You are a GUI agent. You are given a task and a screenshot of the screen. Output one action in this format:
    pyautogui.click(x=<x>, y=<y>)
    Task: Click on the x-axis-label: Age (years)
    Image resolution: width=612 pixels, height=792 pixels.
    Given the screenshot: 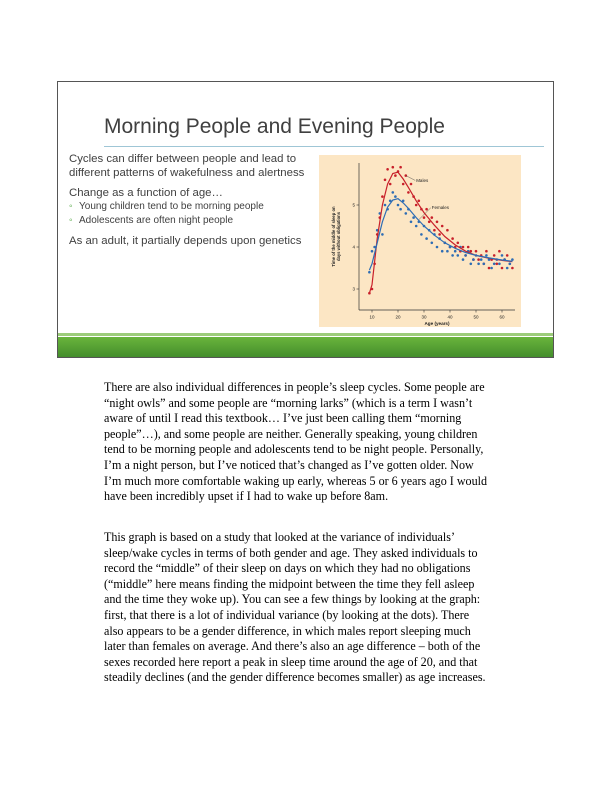 What is the action you would take?
    pyautogui.click(x=436, y=323)
    